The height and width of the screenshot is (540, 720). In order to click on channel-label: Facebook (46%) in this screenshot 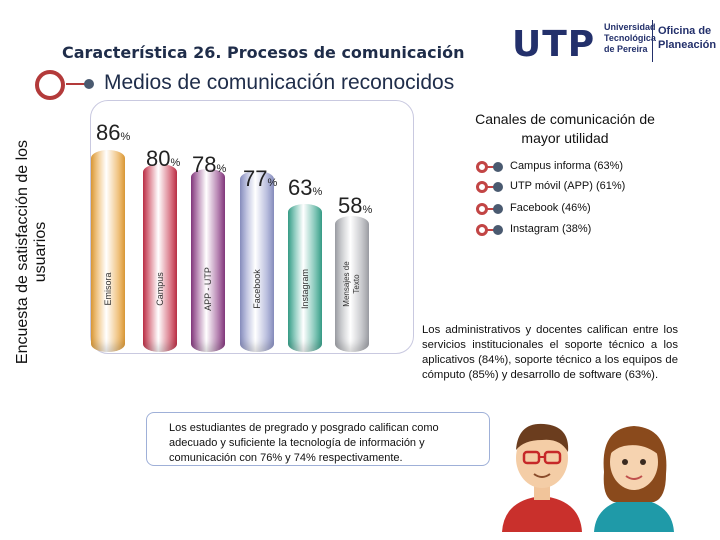, I will do `click(550, 208)`.